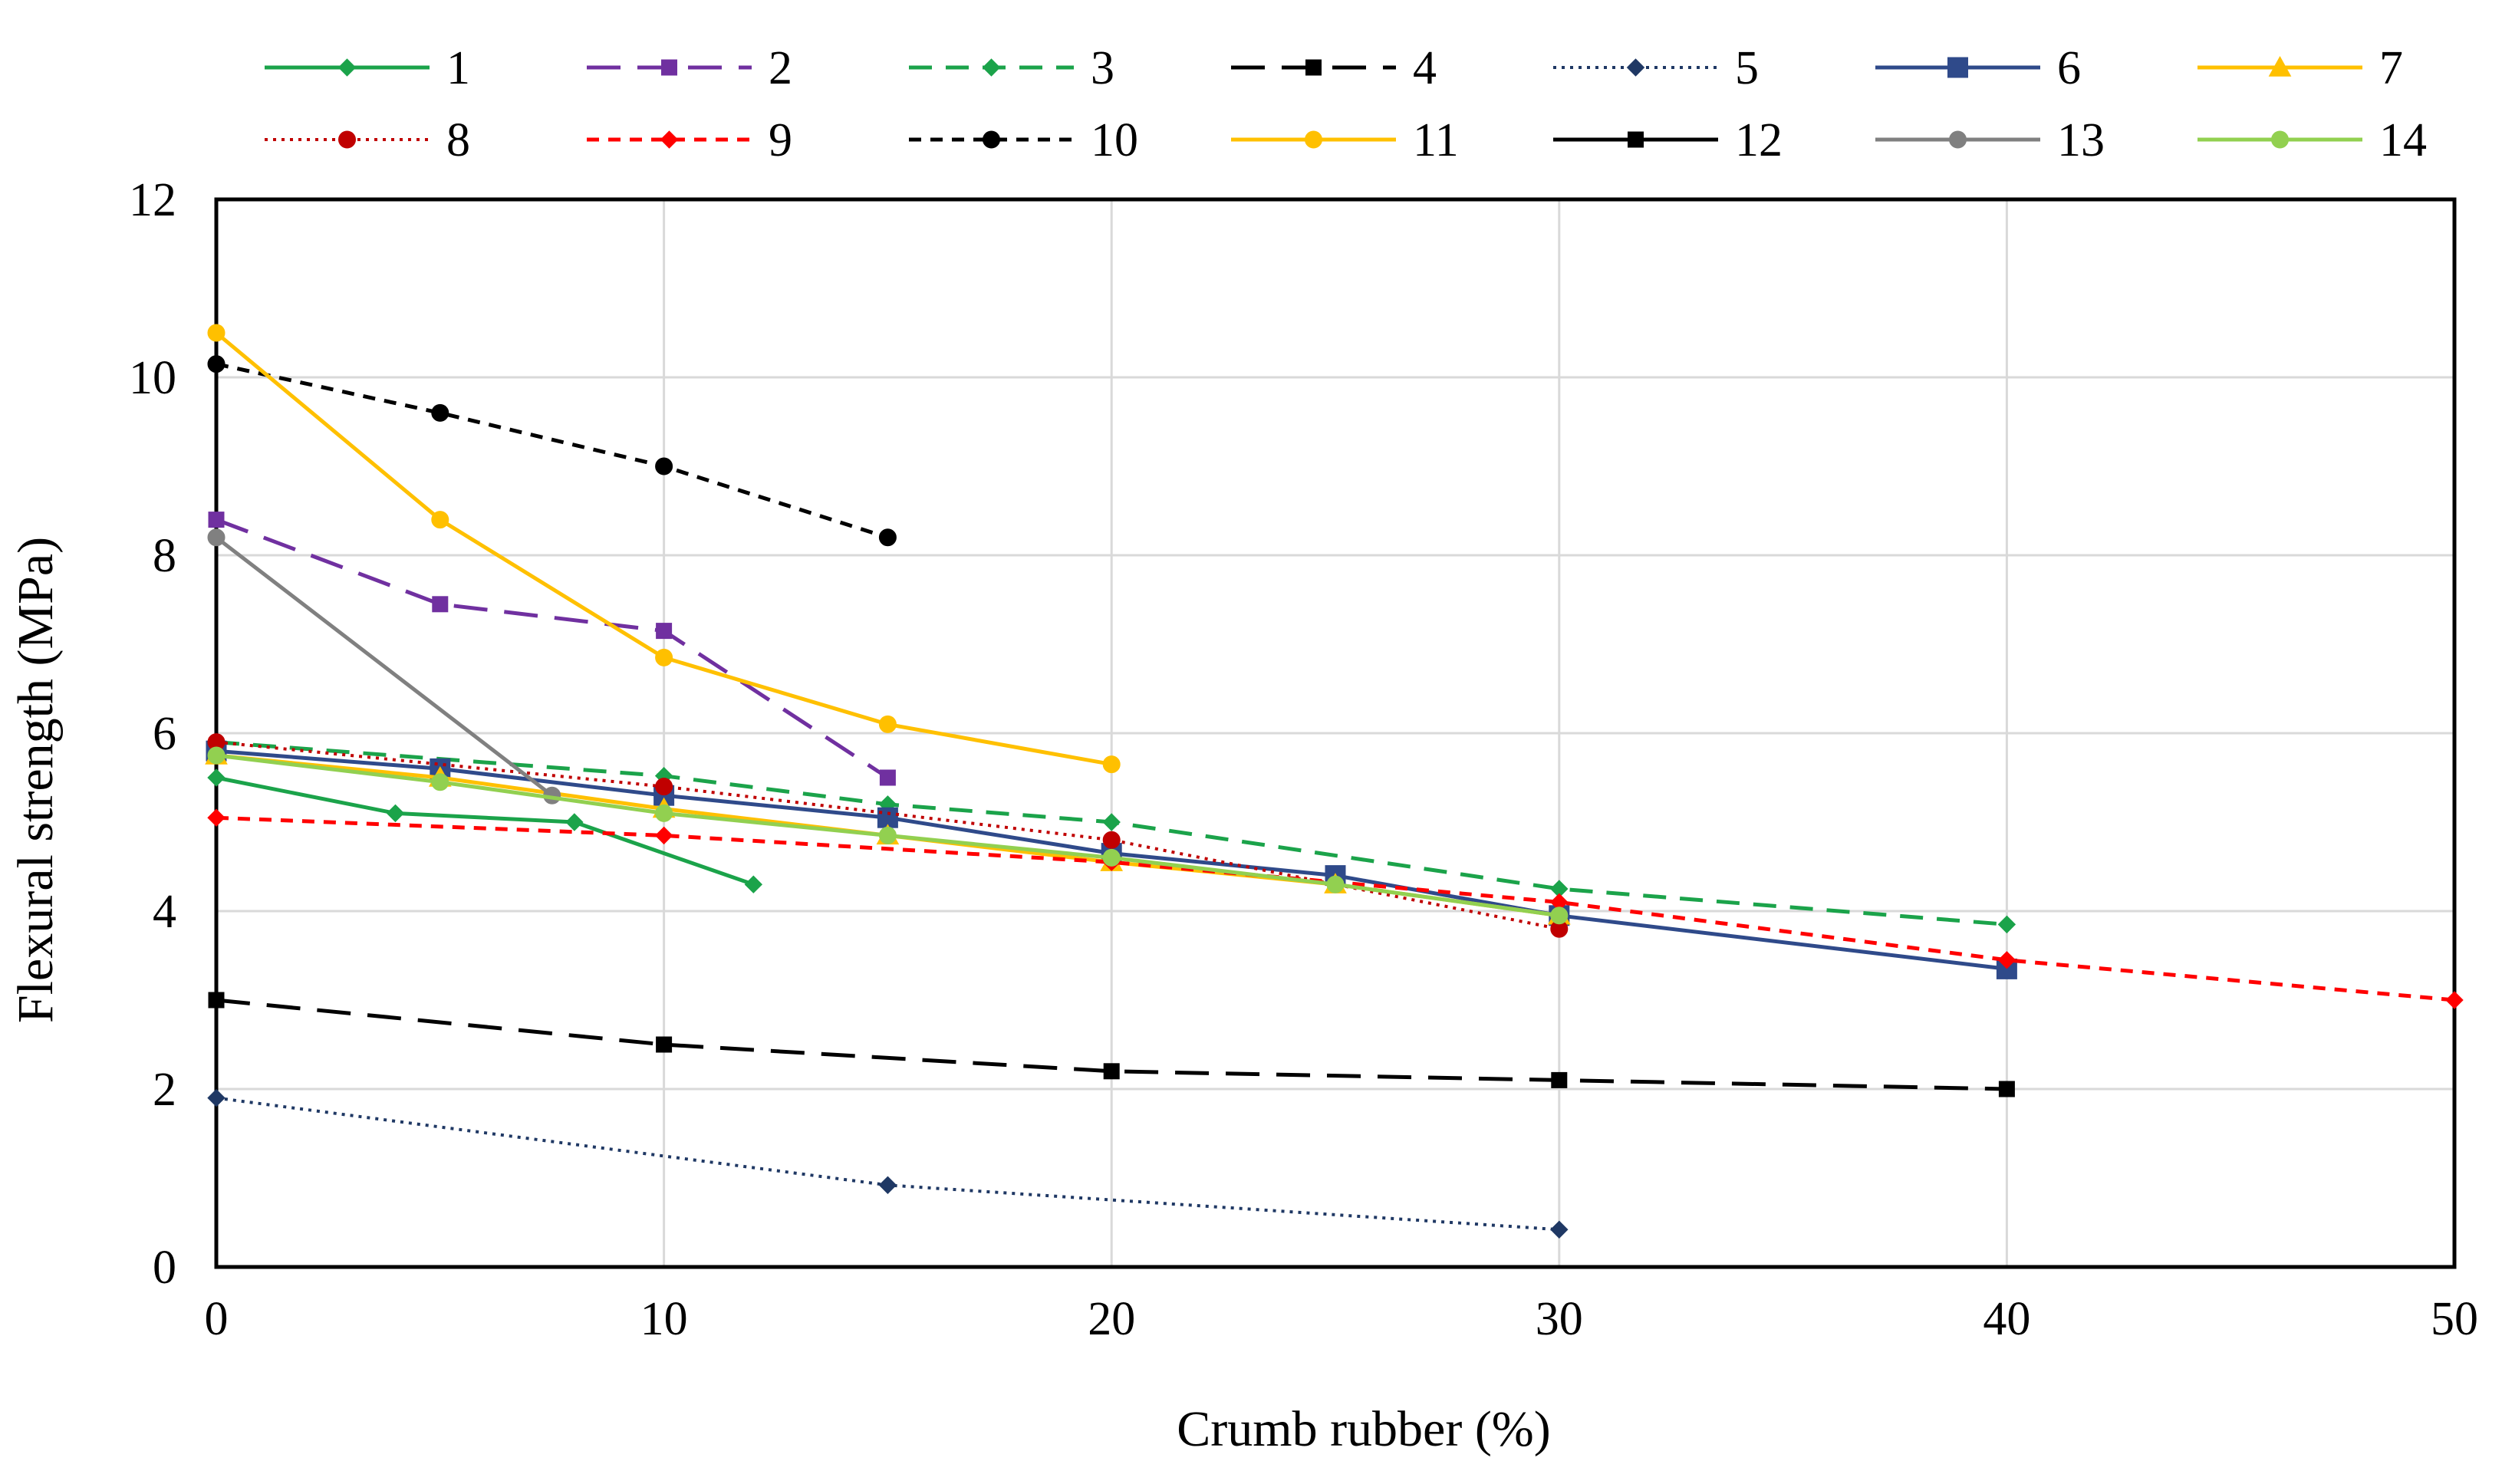 This screenshot has height=1484, width=2502. What do you see at coordinates (164, 1090) in the screenshot?
I see `y-tick-label: 2` at bounding box center [164, 1090].